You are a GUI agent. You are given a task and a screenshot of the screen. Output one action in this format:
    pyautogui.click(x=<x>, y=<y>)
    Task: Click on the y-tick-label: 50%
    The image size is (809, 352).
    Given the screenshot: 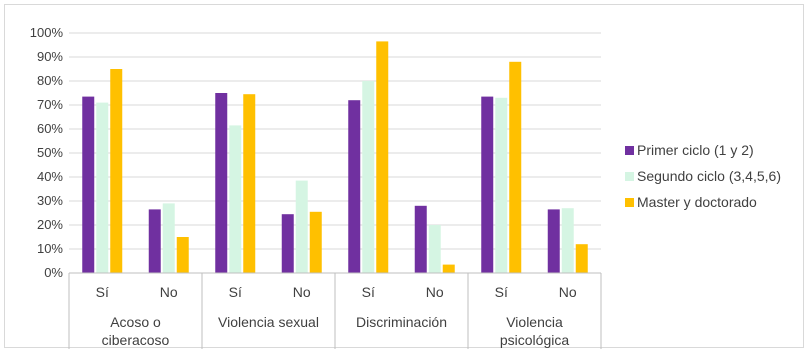 What is the action you would take?
    pyautogui.click(x=50, y=152)
    